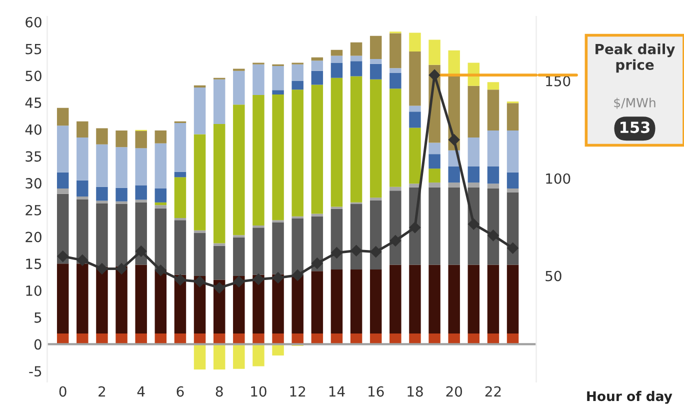  What do you see at coordinates (101, 391) in the screenshot?
I see `x-tick-label: 2` at bounding box center [101, 391].